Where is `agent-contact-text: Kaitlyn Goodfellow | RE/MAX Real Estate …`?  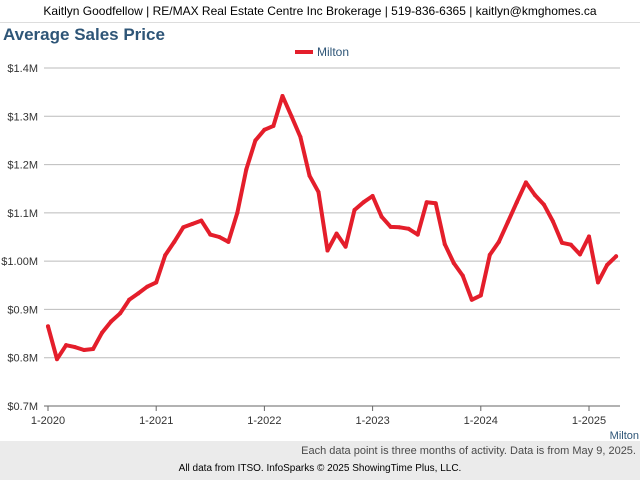
agent-contact-text: Kaitlyn Goodfellow | RE/MAX Real Estate … is located at coordinates (320, 11).